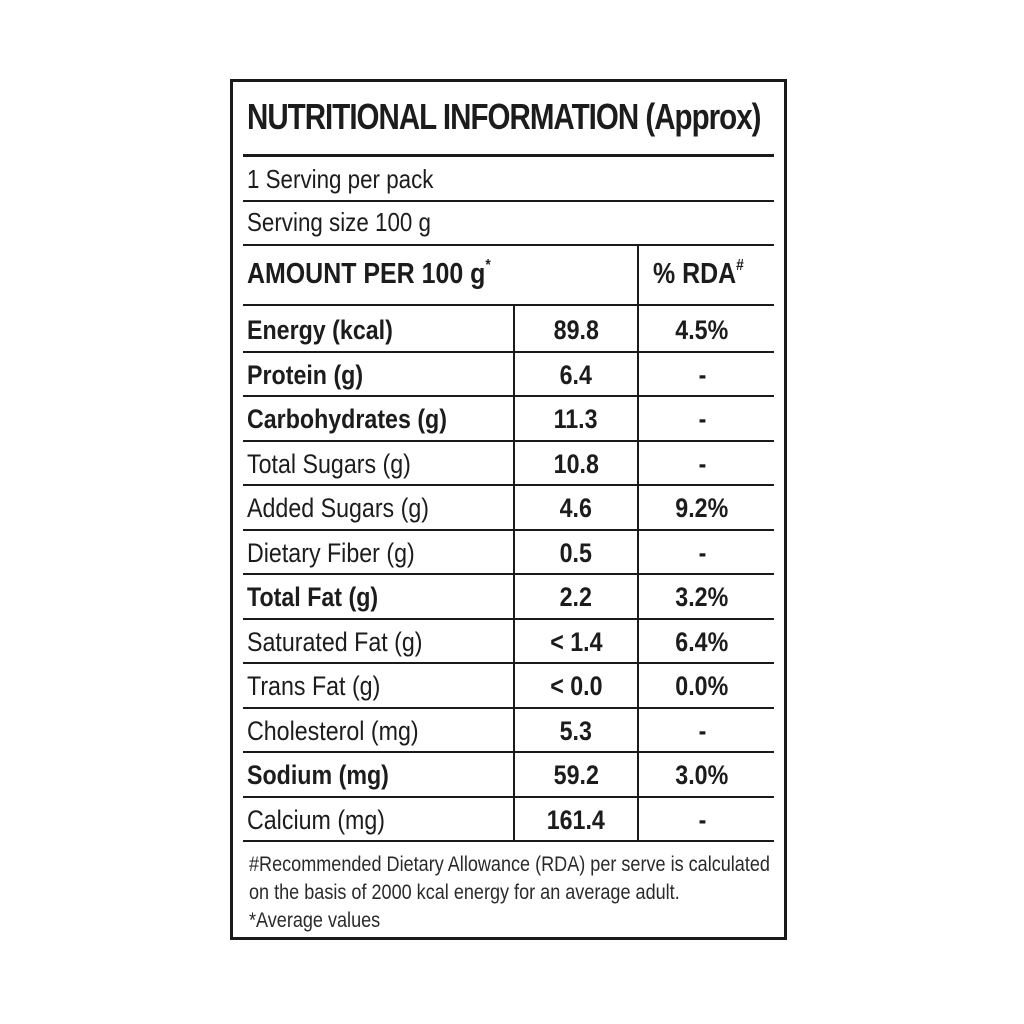 The image size is (1024, 1024). I want to click on nutrient-value-text: 89.8, so click(576, 330).